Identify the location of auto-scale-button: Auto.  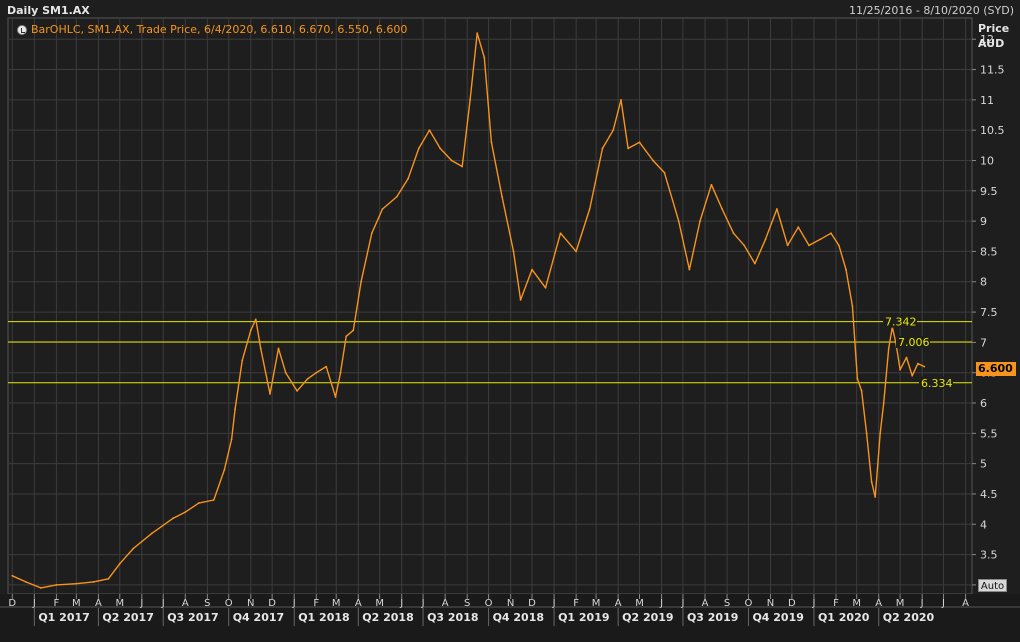
(992, 585).